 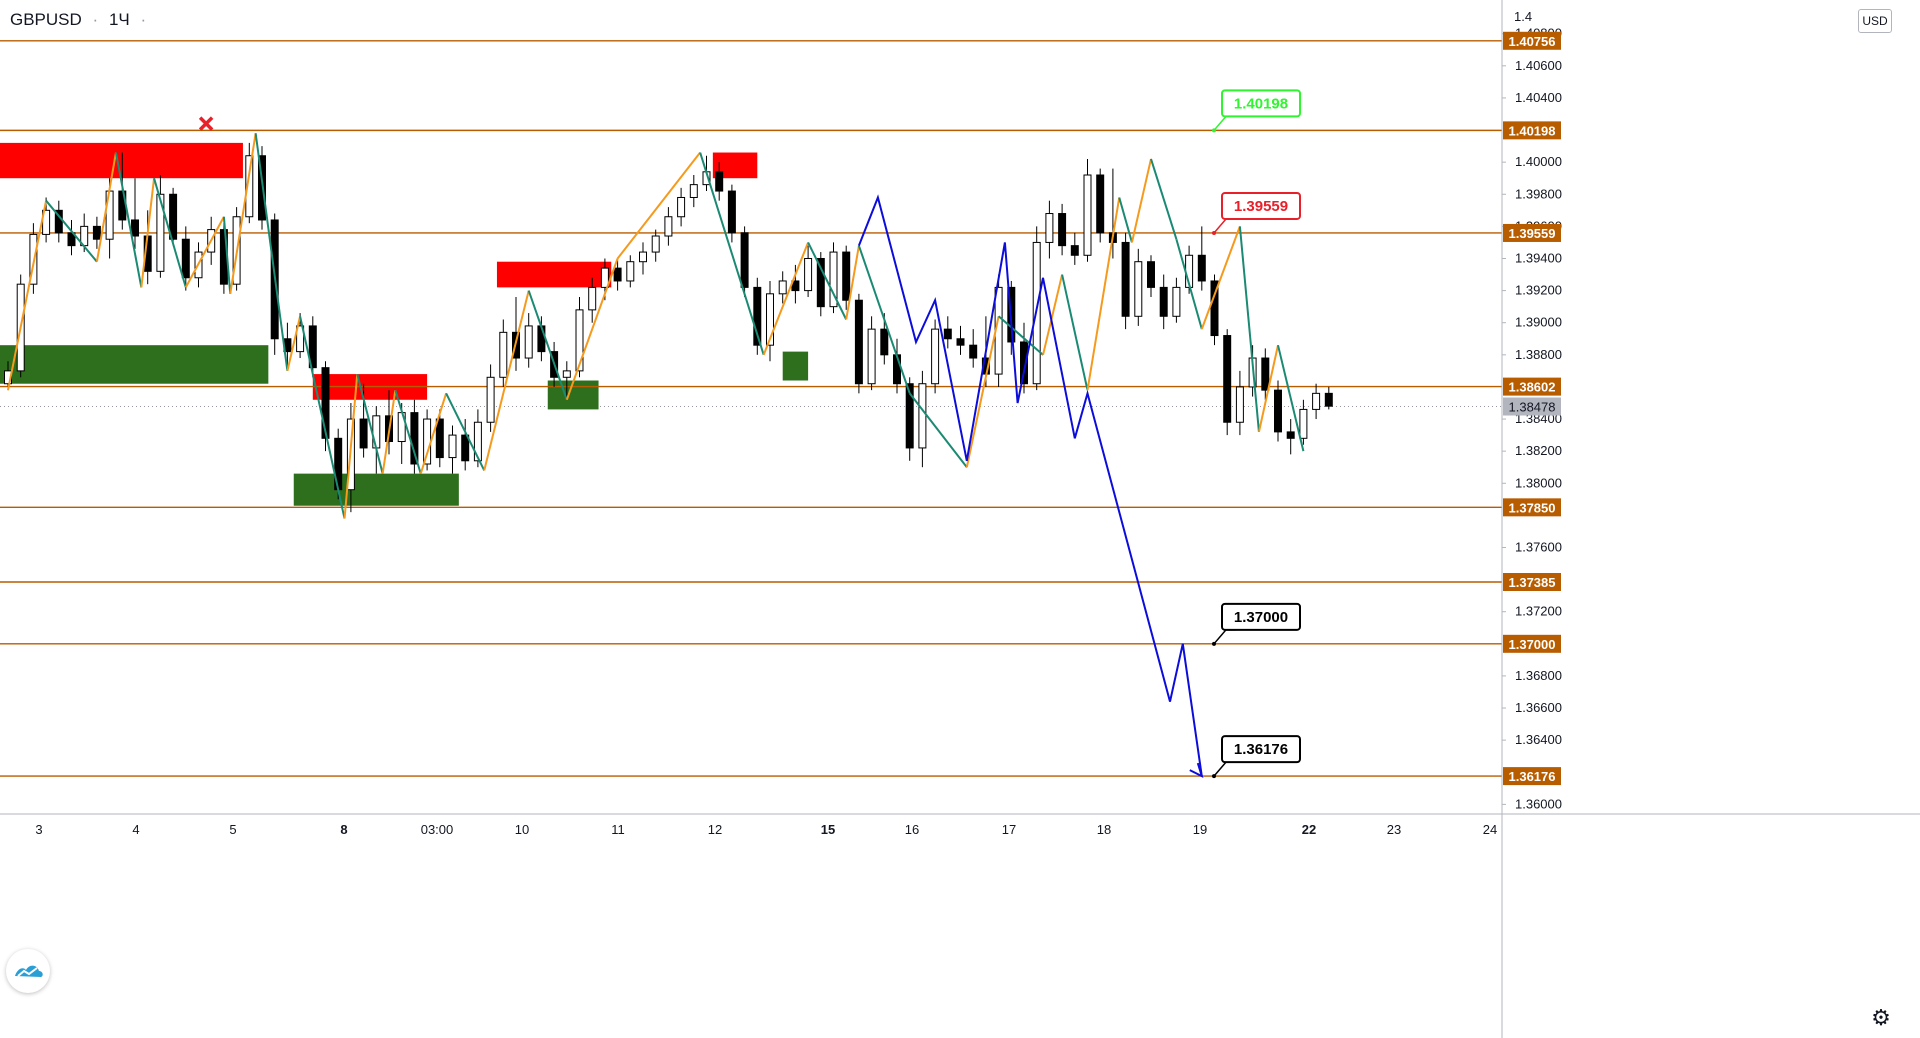 What do you see at coordinates (1538, 322) in the screenshot?
I see `price-tick-label: 1.39000` at bounding box center [1538, 322].